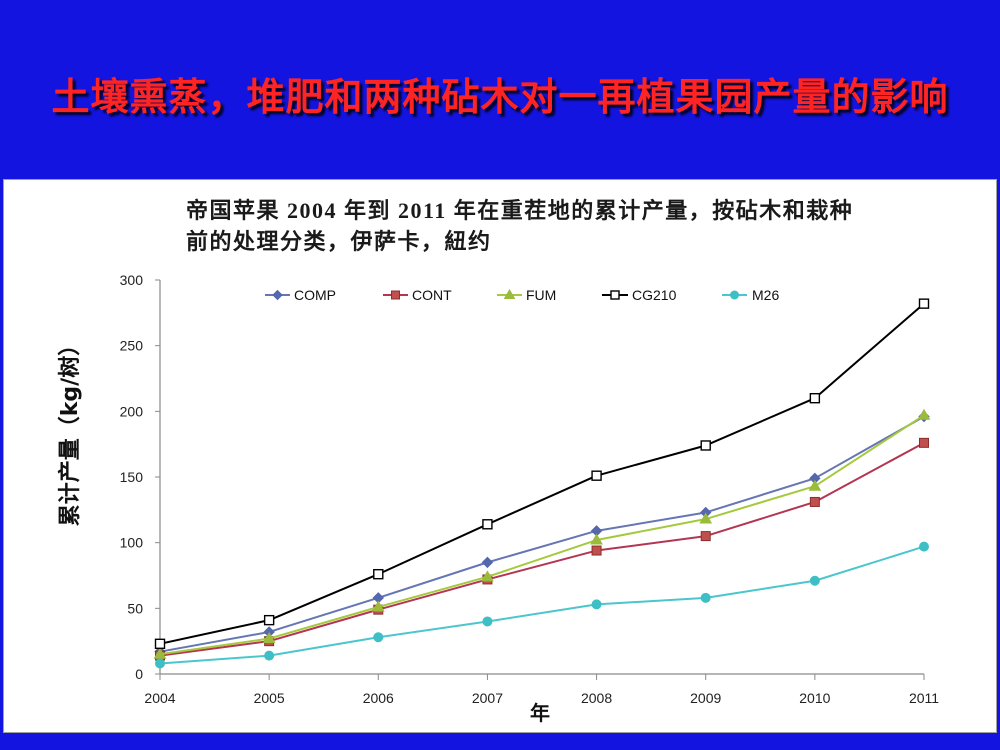 The height and width of the screenshot is (750, 1000). I want to click on legend: COMP CONT FUM CG210 M26, so click(522, 295).